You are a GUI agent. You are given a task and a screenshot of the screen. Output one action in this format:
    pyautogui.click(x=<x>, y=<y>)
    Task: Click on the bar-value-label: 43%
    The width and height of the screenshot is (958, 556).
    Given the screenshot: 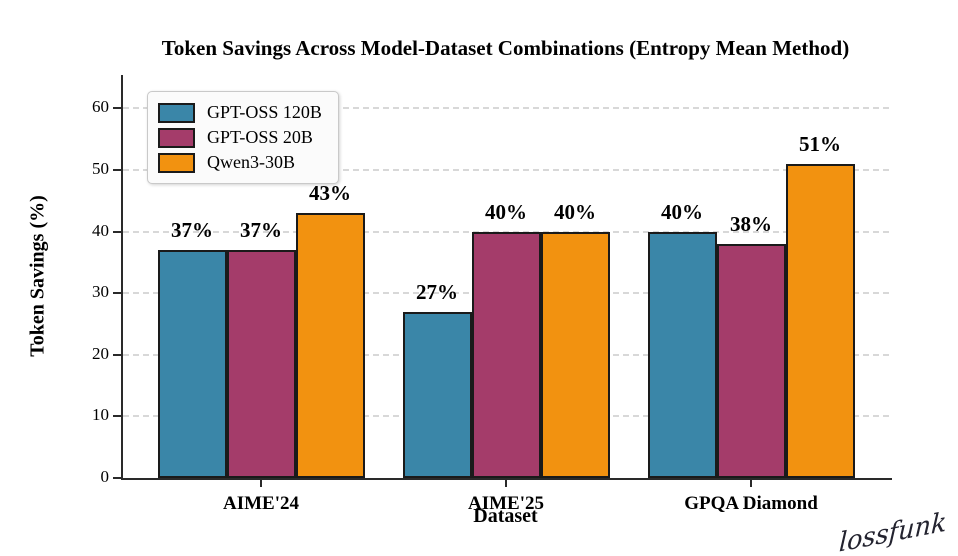 What is the action you would take?
    pyautogui.click(x=330, y=193)
    